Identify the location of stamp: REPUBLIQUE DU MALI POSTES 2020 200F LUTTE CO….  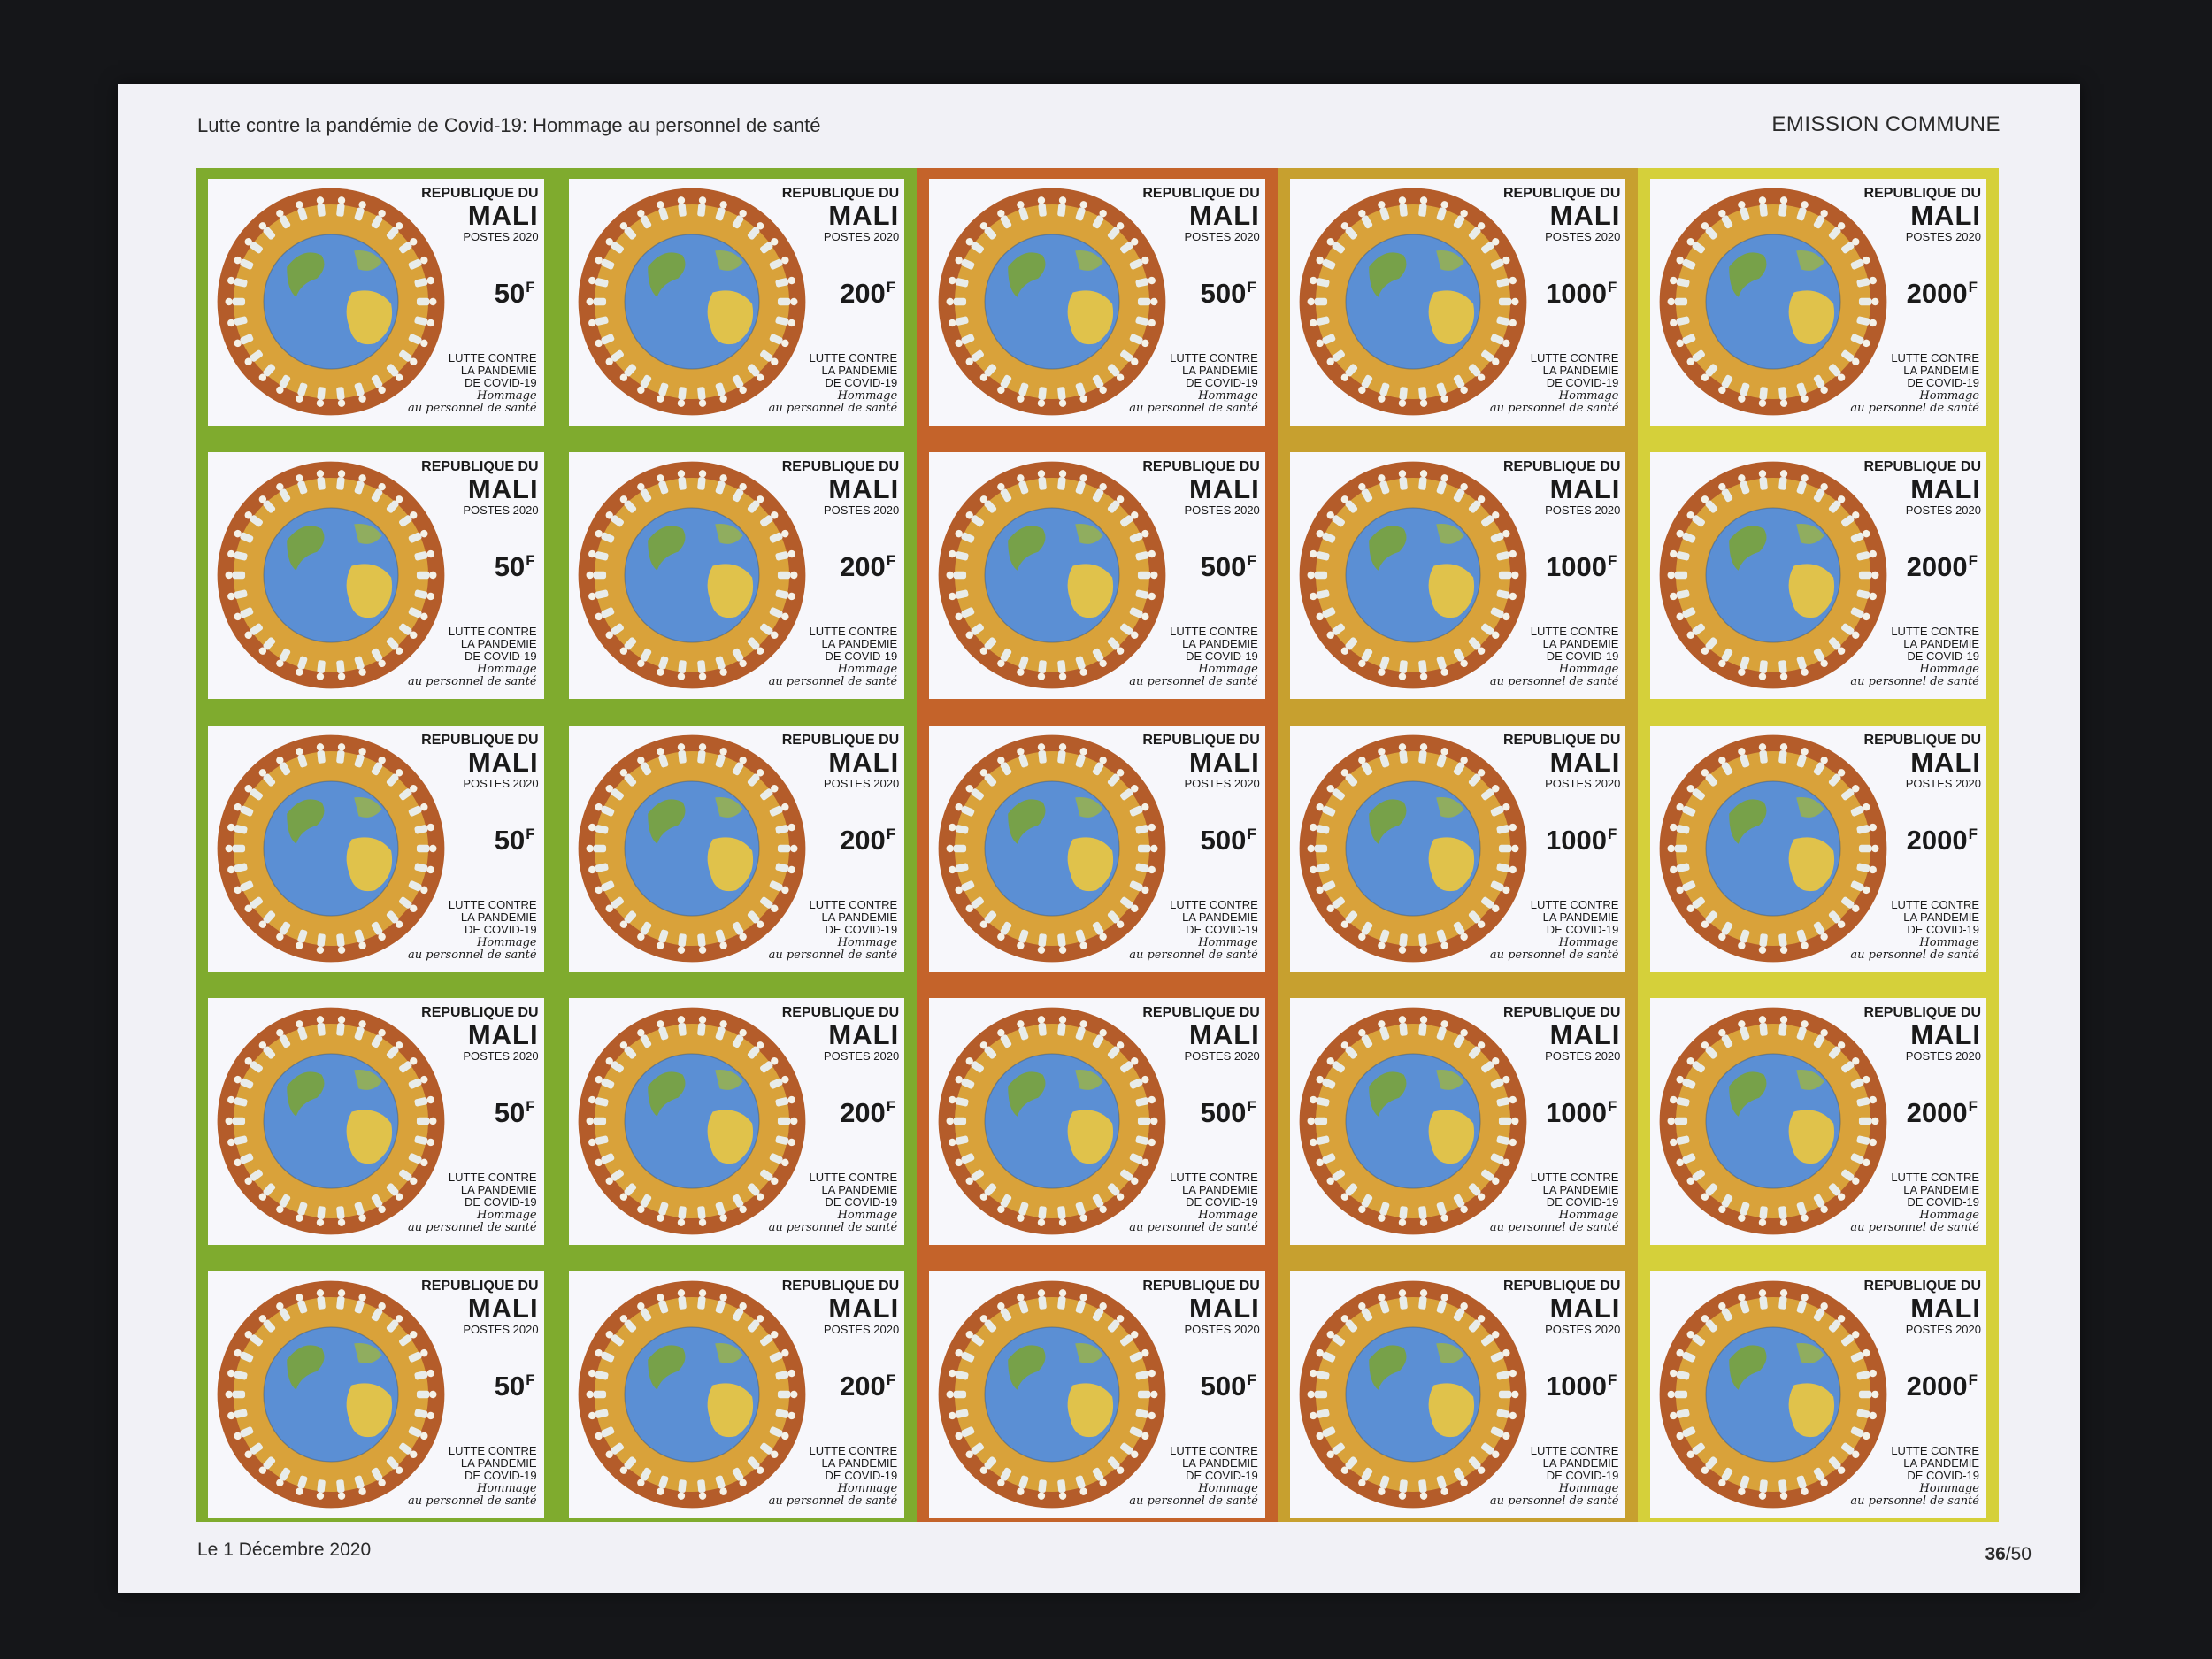
(737, 1395).